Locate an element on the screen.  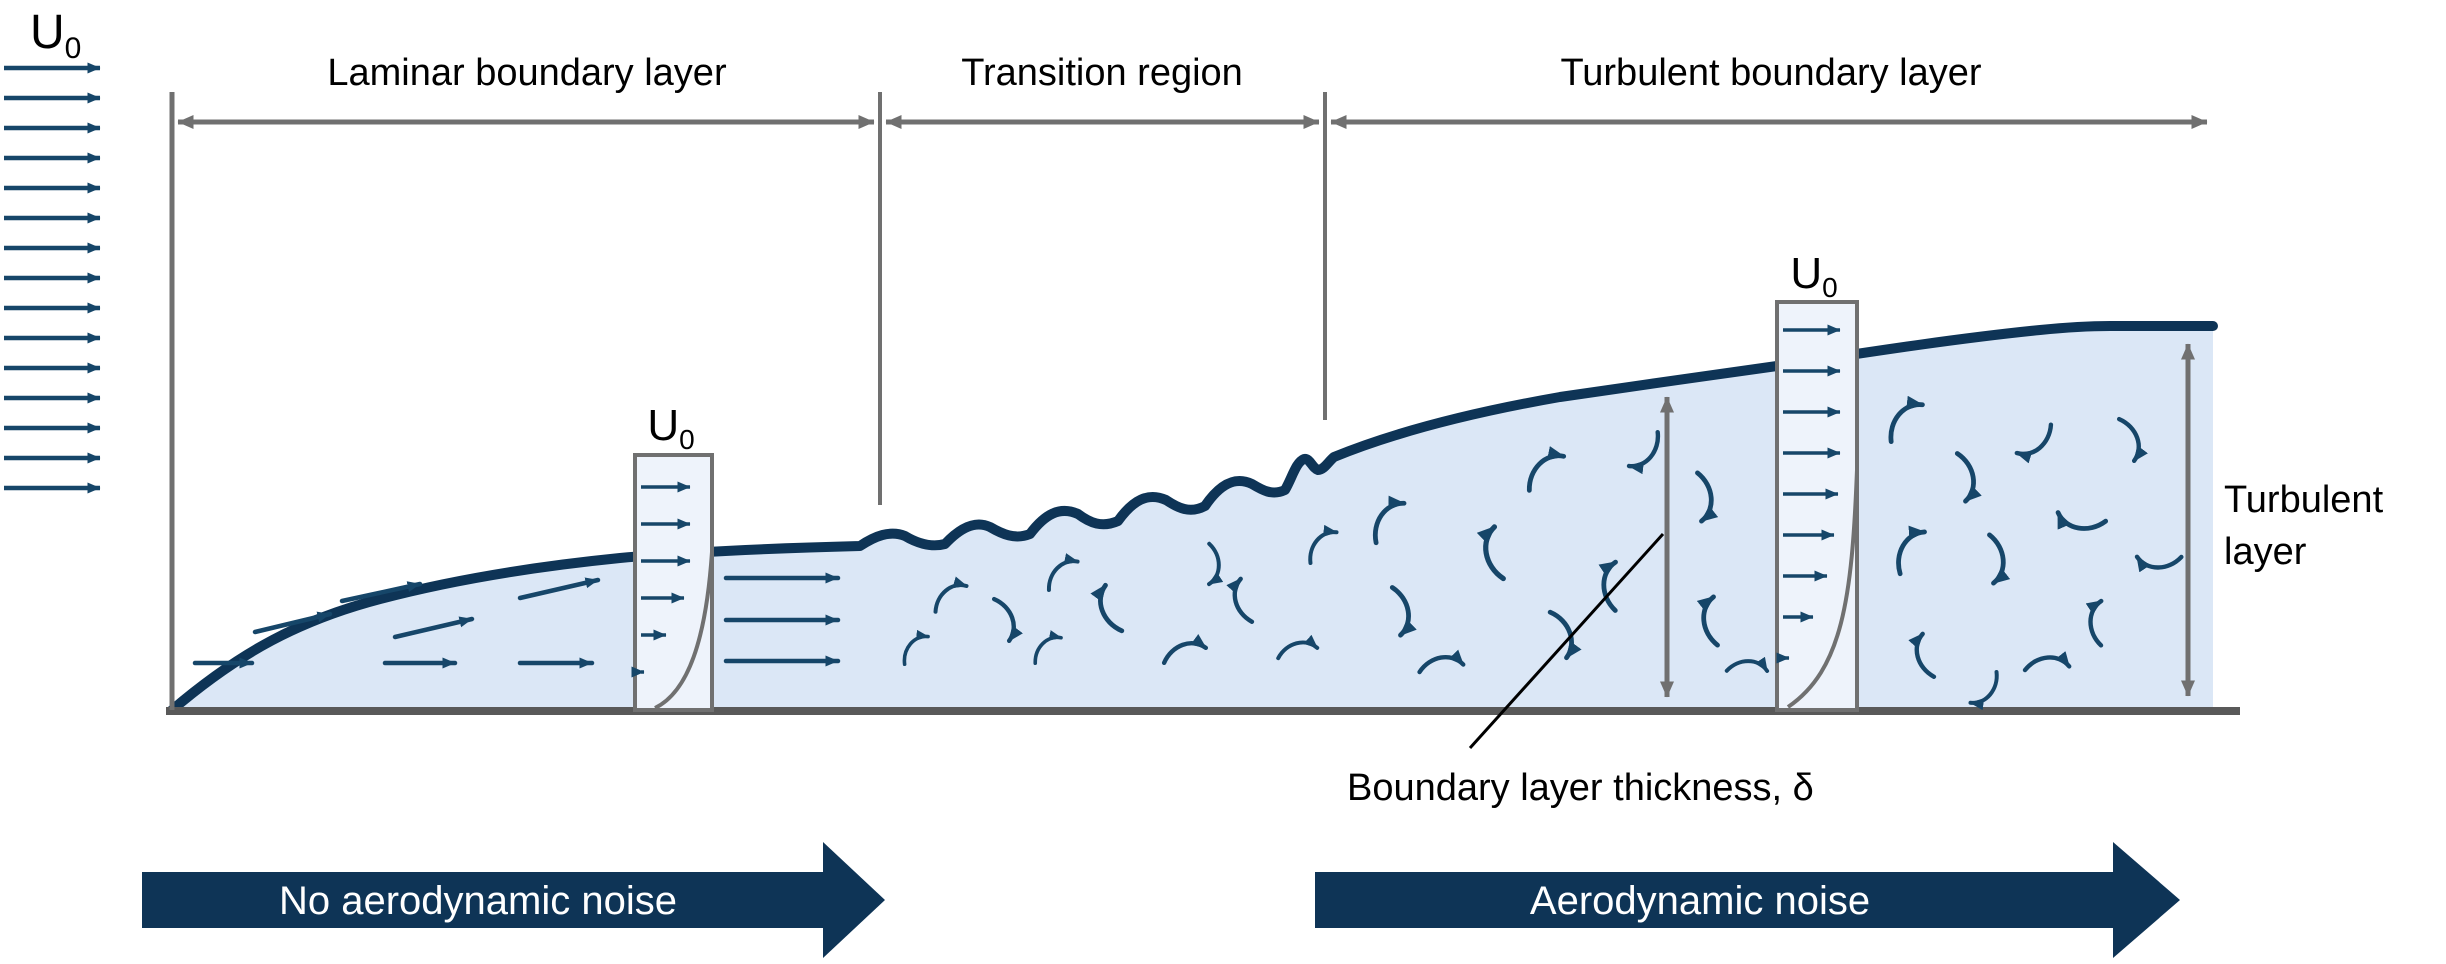
aerodynamic-noise-arrow: Aerodynamic noise is located at coordinates (1747, 900).